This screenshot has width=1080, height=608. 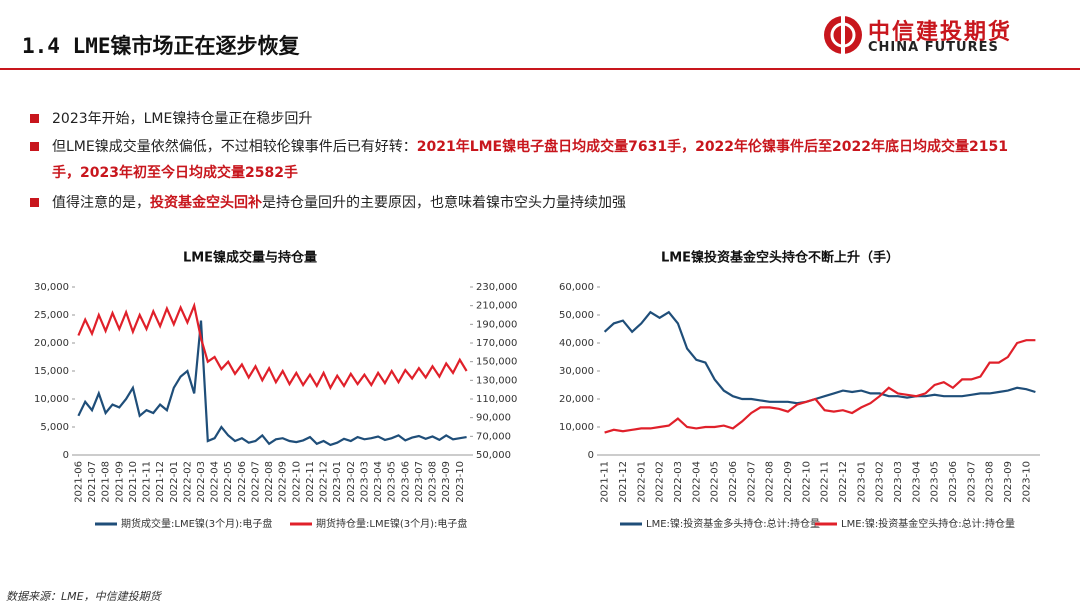 What do you see at coordinates (391, 523) in the screenshot?
I see `legend-label: 期货持仓量:LME镍(3个月):电子盘` at bounding box center [391, 523].